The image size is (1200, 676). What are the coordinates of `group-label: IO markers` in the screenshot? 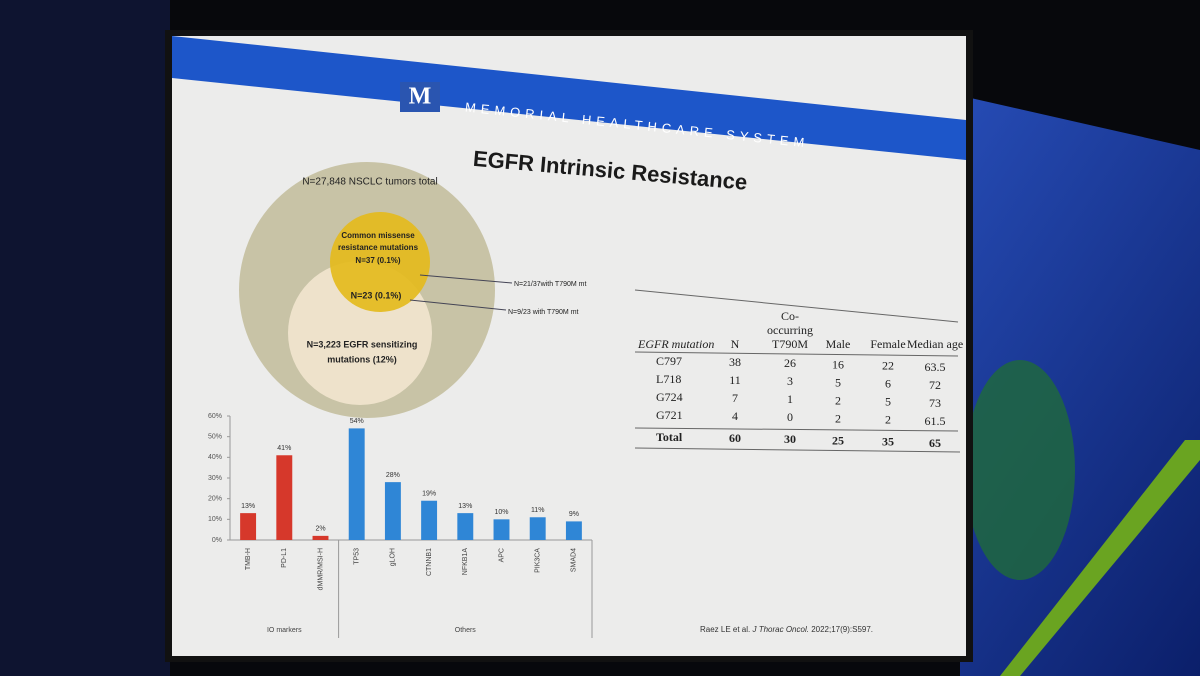 It's located at (284, 630).